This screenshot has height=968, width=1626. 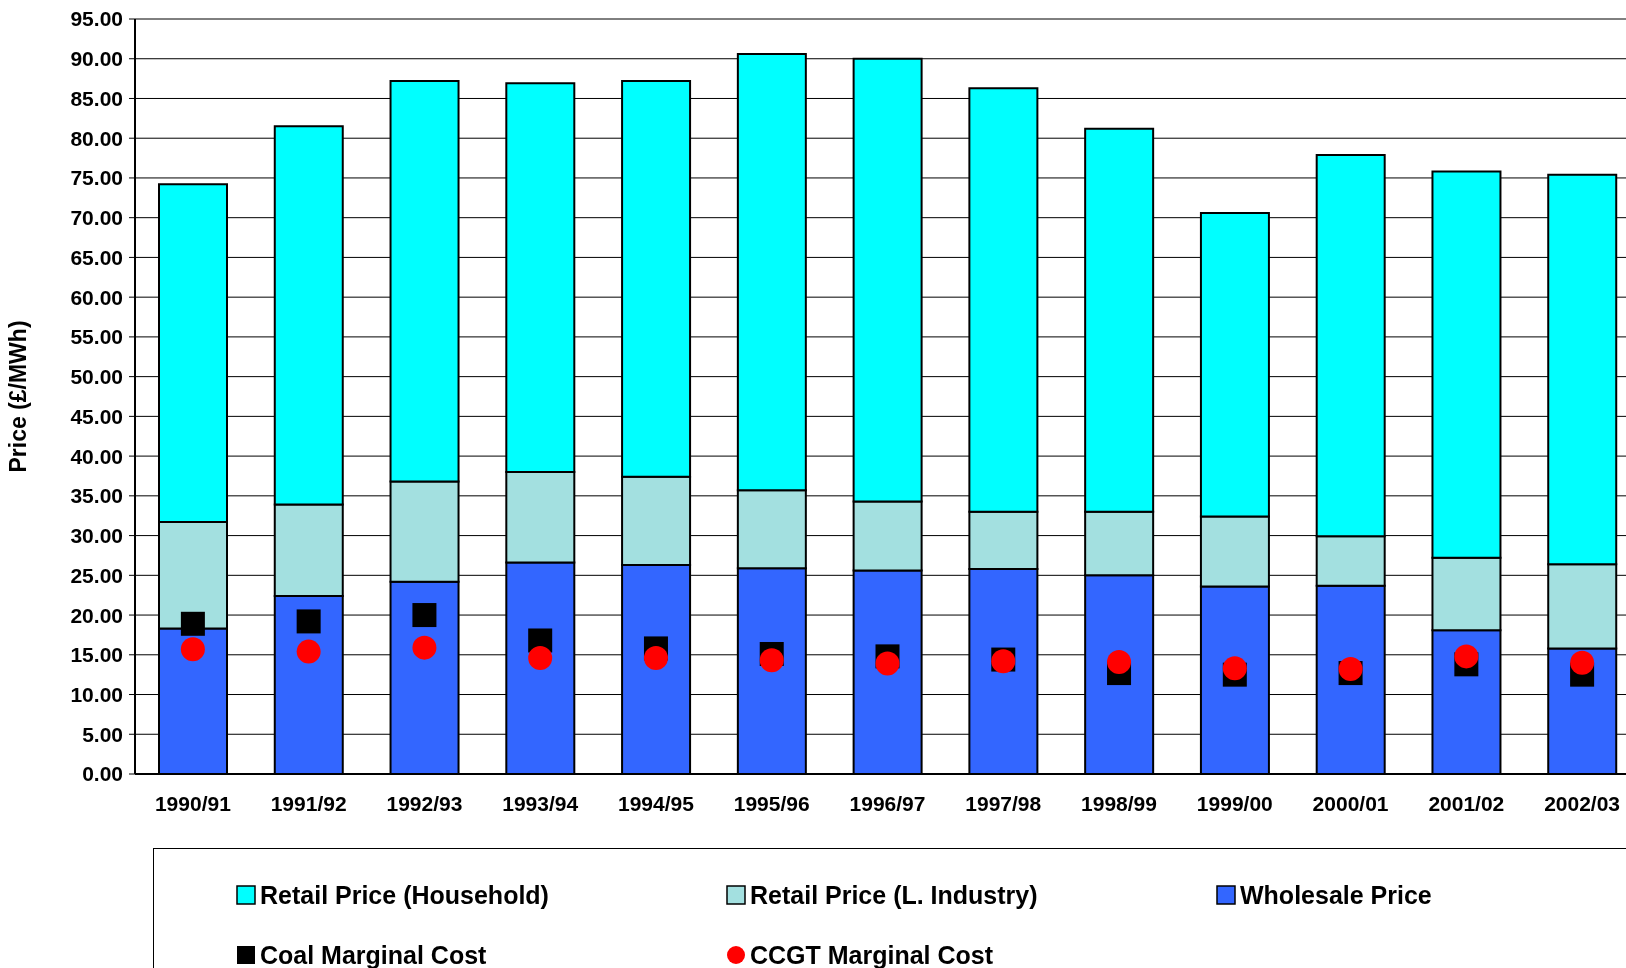 What do you see at coordinates (96, 19) in the screenshot?
I see `y-tick-label: 95.00` at bounding box center [96, 19].